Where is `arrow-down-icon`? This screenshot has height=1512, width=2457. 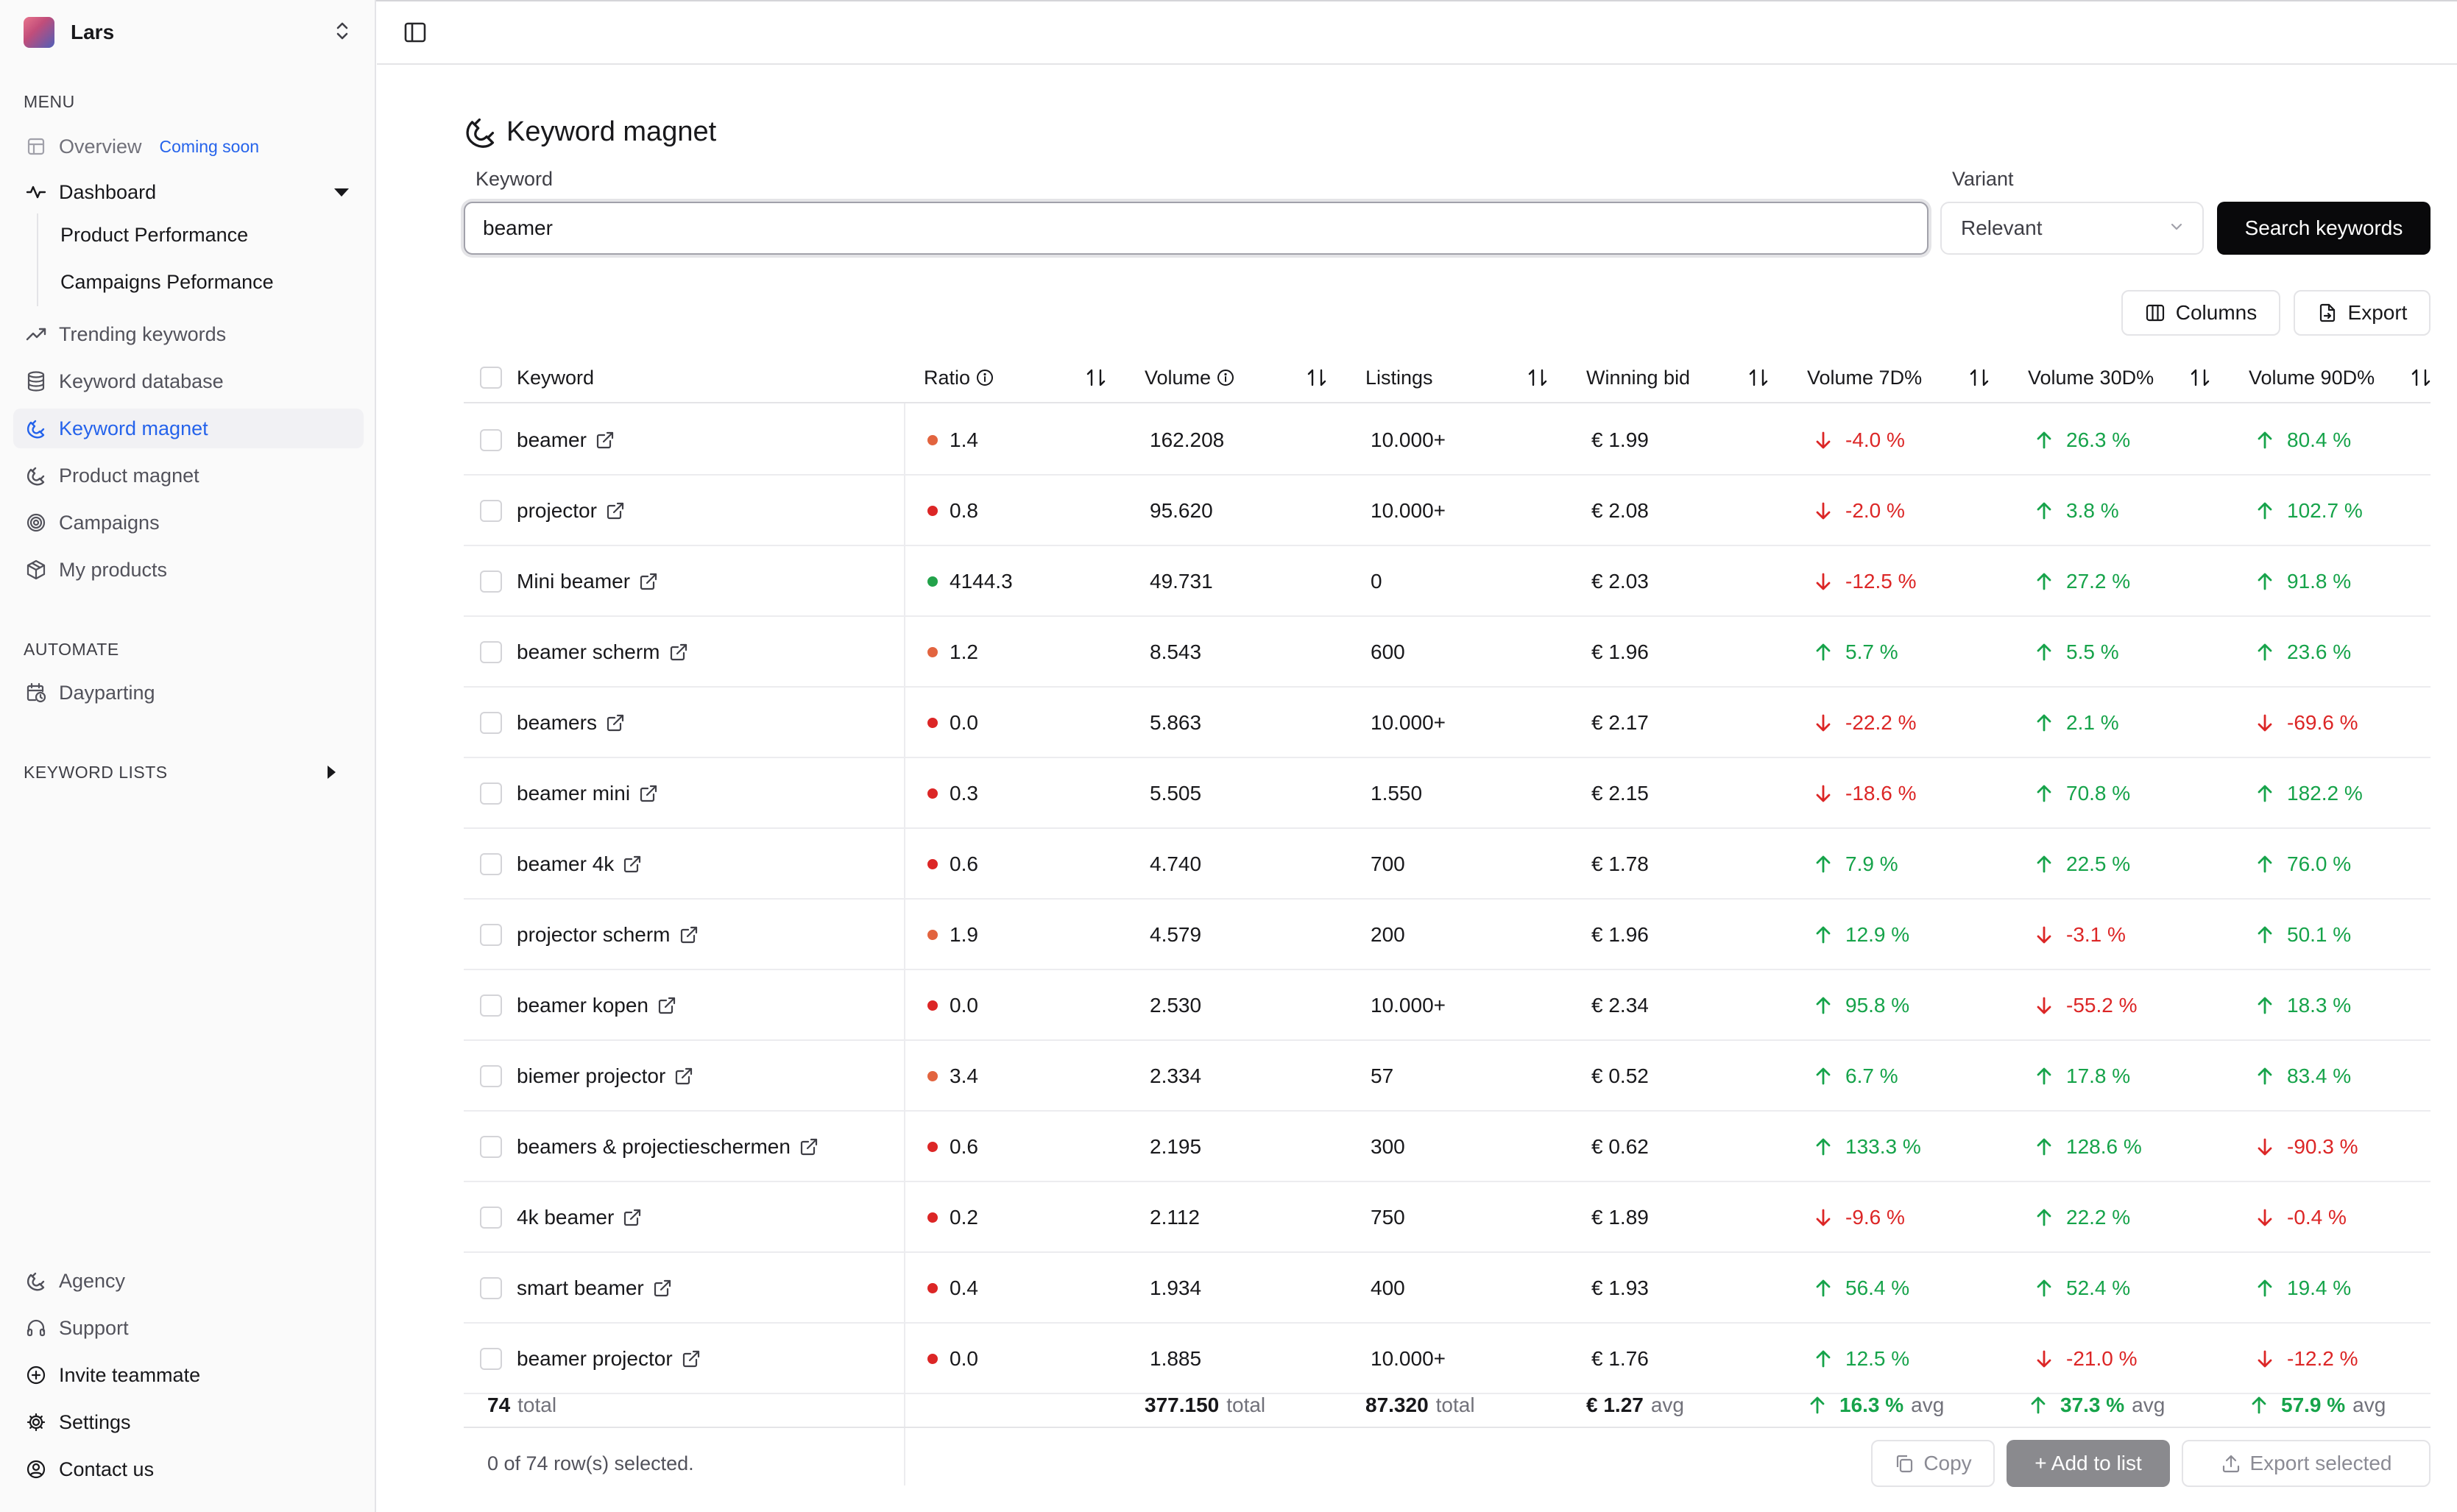
arrow-down-icon is located at coordinates (2044, 935).